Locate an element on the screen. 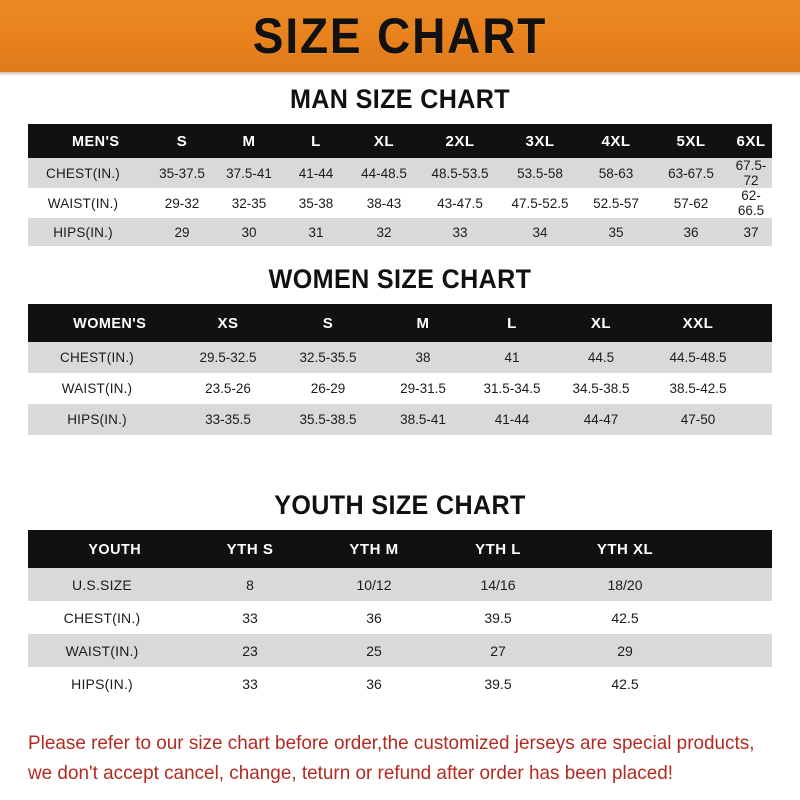 The height and width of the screenshot is (800, 800). men-cell: 58-63 is located at coordinates (616, 173).